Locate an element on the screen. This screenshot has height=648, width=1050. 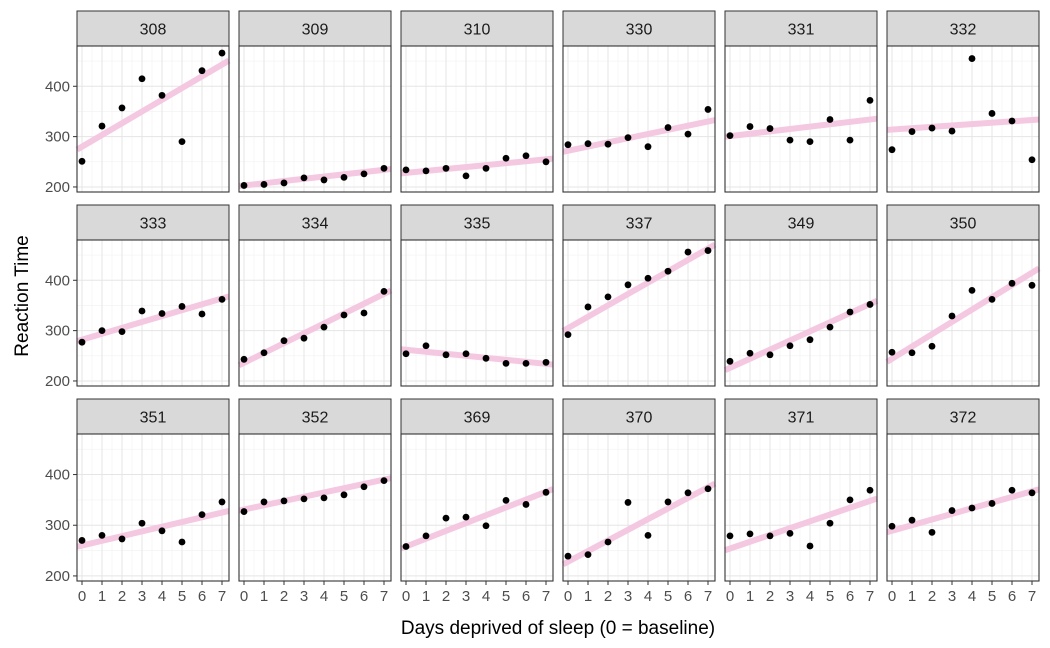
strip-label-335: 335 is located at coordinates (477, 224).